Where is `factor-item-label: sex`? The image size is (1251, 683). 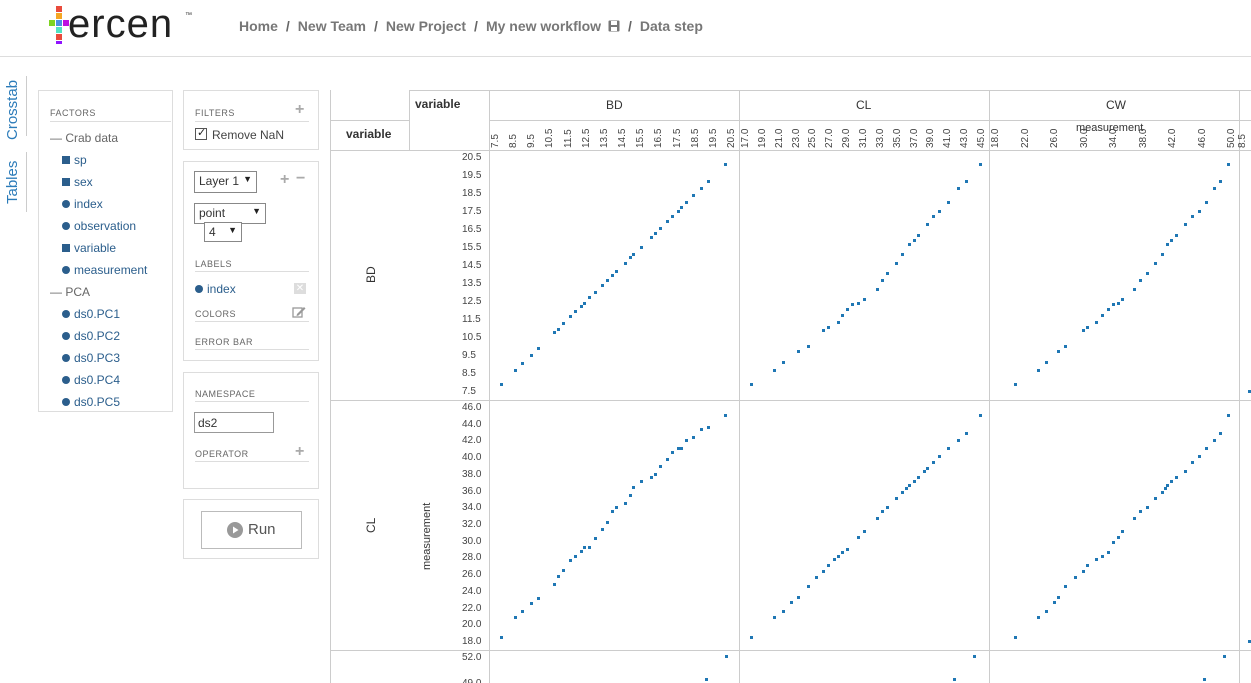
factor-item-label: sex is located at coordinates (83, 182).